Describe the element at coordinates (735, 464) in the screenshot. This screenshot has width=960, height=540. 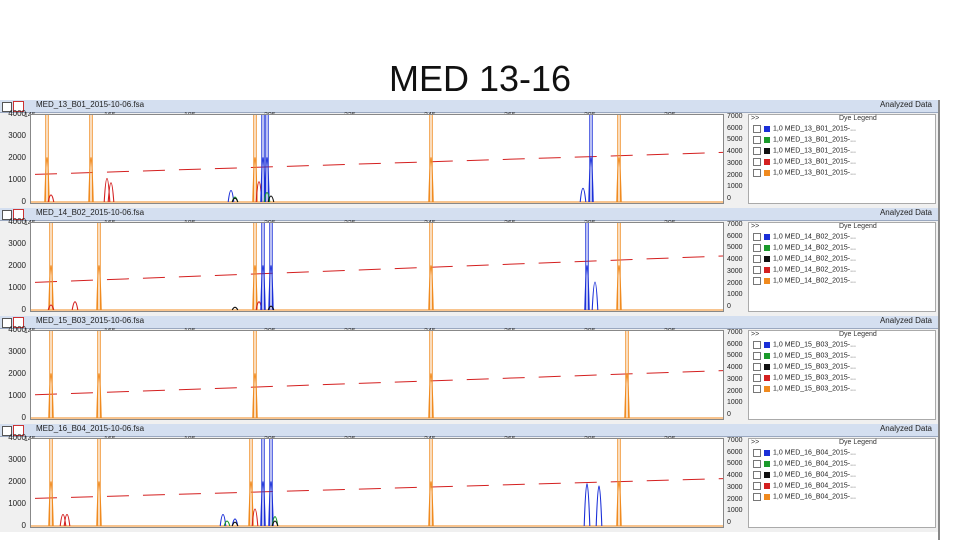
I see `right-scale-label: 5000` at that location.